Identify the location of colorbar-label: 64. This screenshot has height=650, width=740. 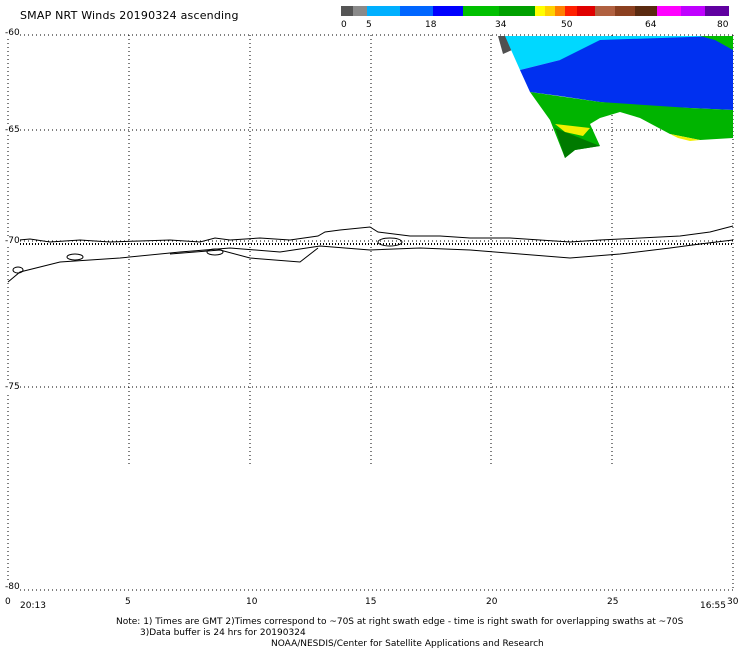
(651, 25).